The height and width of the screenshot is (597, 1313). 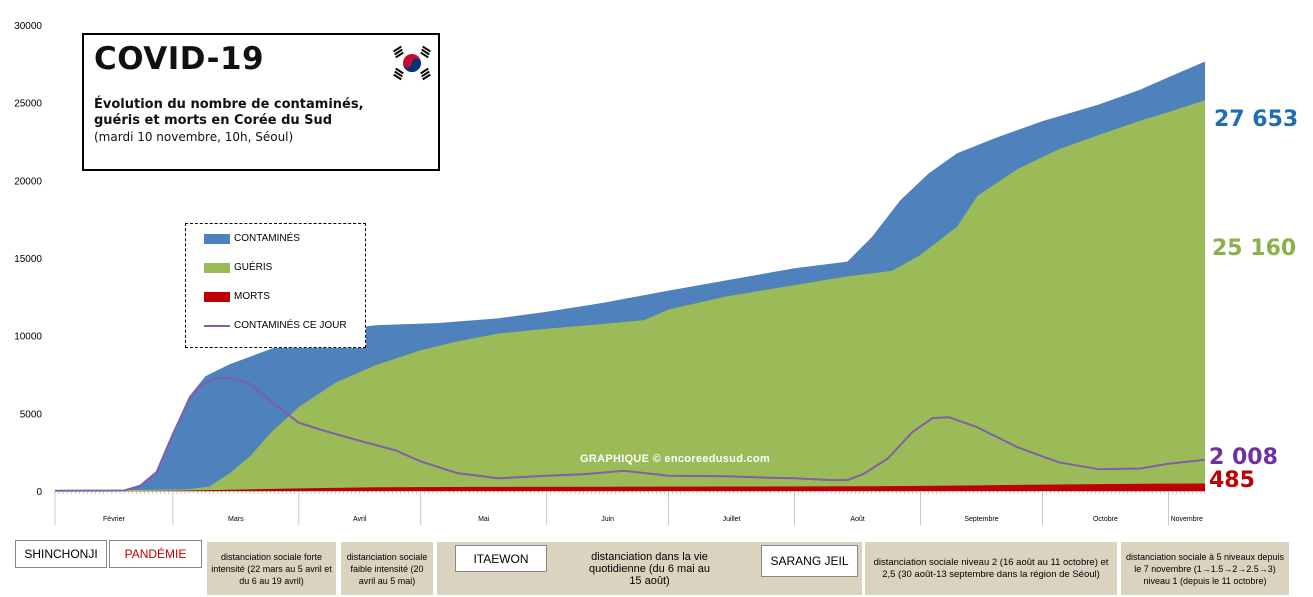 What do you see at coordinates (809, 561) in the screenshot?
I see `event-sarang-jeil: SARANG JEIL` at bounding box center [809, 561].